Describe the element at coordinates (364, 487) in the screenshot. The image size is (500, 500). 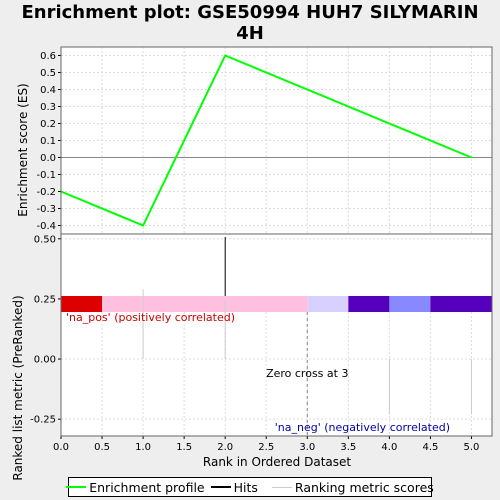
I see `legend-label-ranking-metric-scores: Ranking metric scores` at that location.